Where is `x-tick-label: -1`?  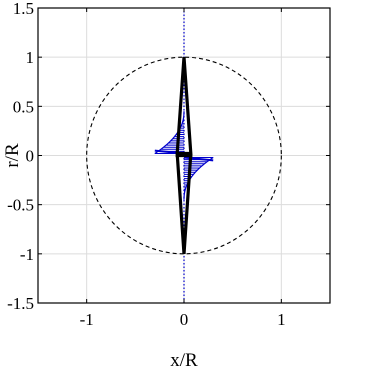 x-tick-label: -1 is located at coordinates (87, 319).